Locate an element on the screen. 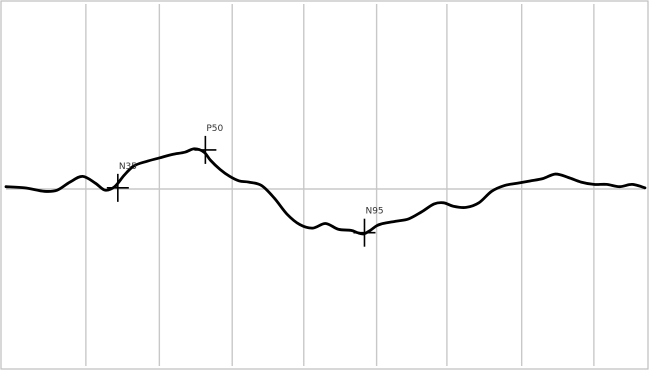  peak-markers: N35 P50 N95 is located at coordinates (245, 185).